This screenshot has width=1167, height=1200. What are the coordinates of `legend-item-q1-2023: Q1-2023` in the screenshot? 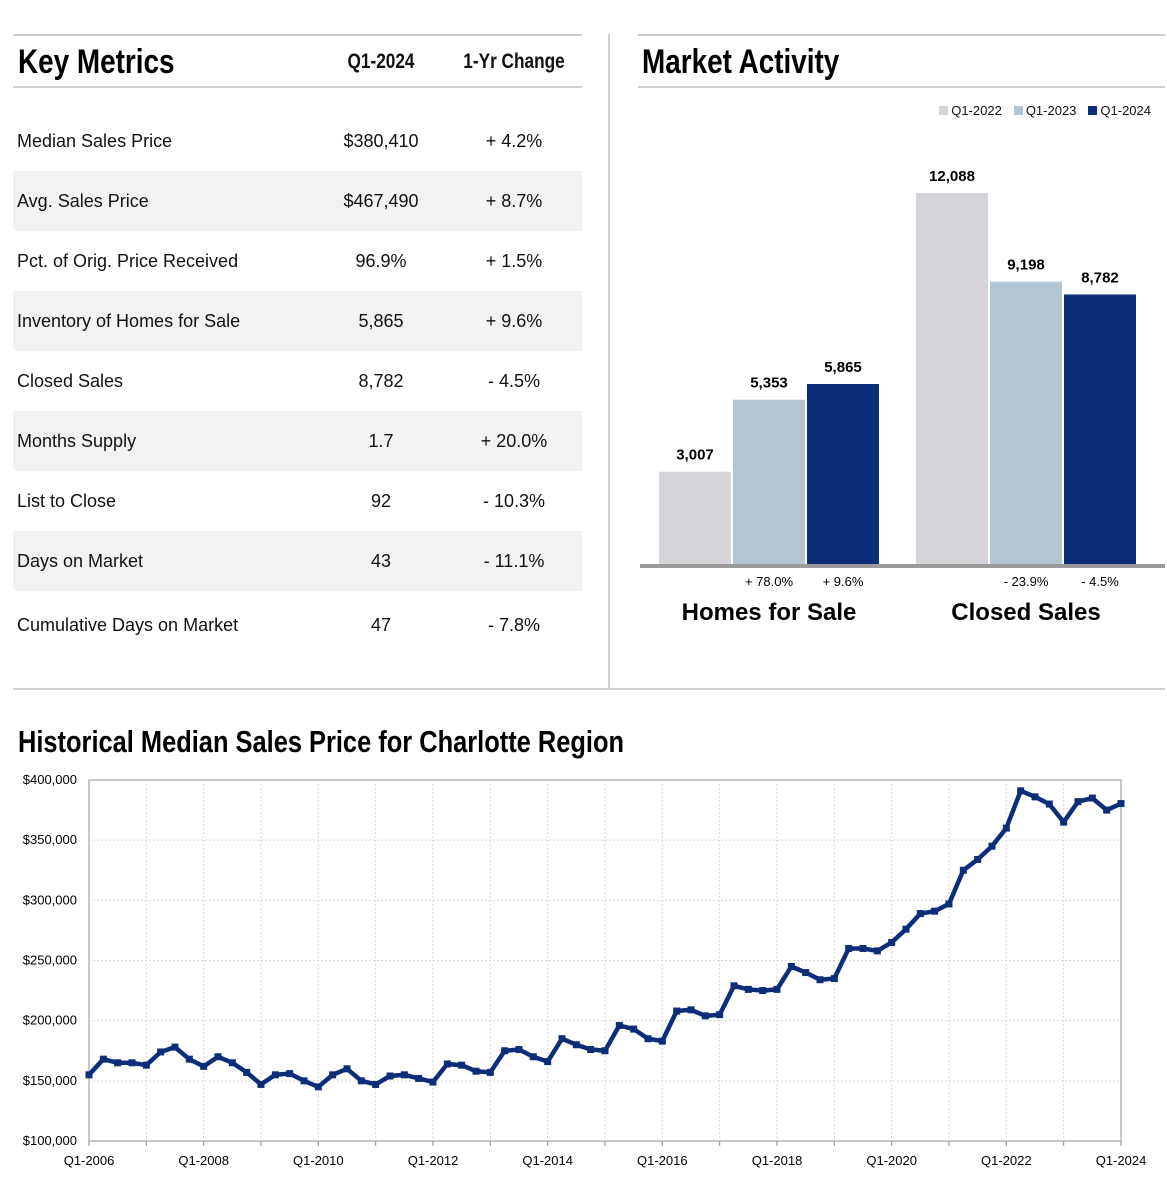 It's located at (1044, 110).